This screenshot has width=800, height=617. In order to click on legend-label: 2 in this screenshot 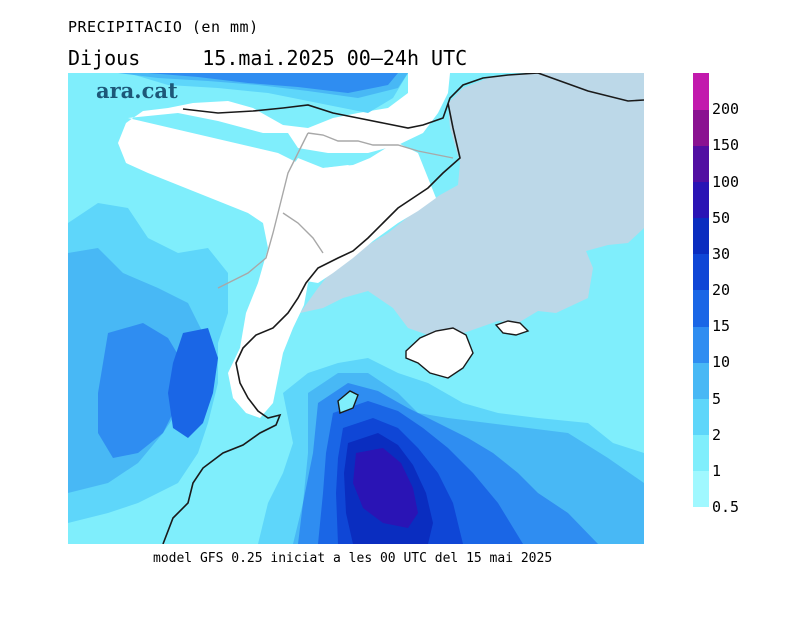, I will do `click(717, 434)`.